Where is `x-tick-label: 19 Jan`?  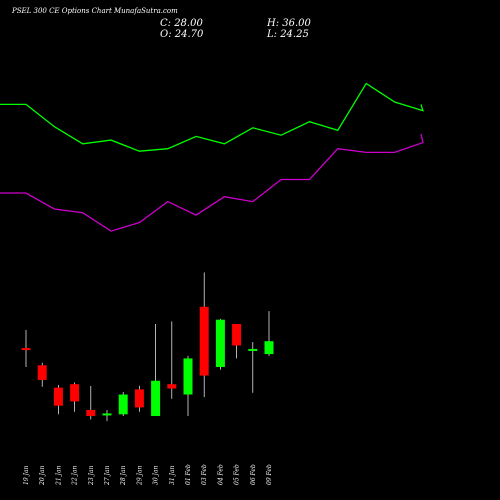
x-tick-label: 19 Jan is located at coordinates (26, 475).